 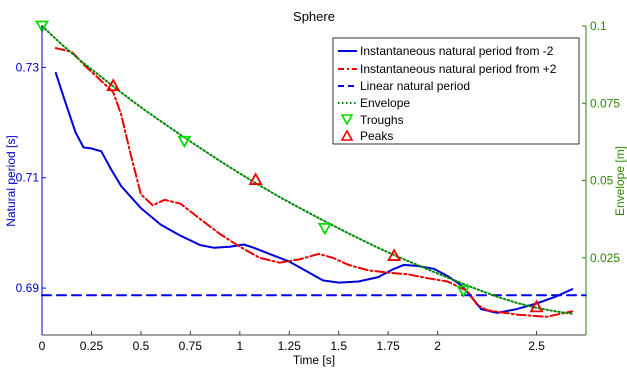 I want to click on x-axis-label: Time [s], so click(x=314, y=360).